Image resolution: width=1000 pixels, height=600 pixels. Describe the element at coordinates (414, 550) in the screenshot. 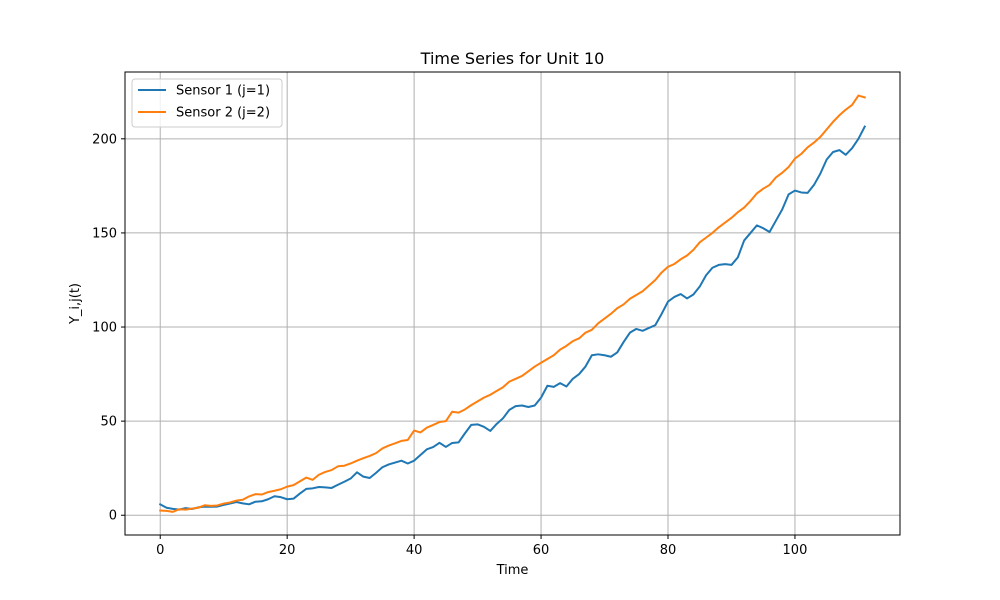

I see `x-tick-label: 40` at that location.